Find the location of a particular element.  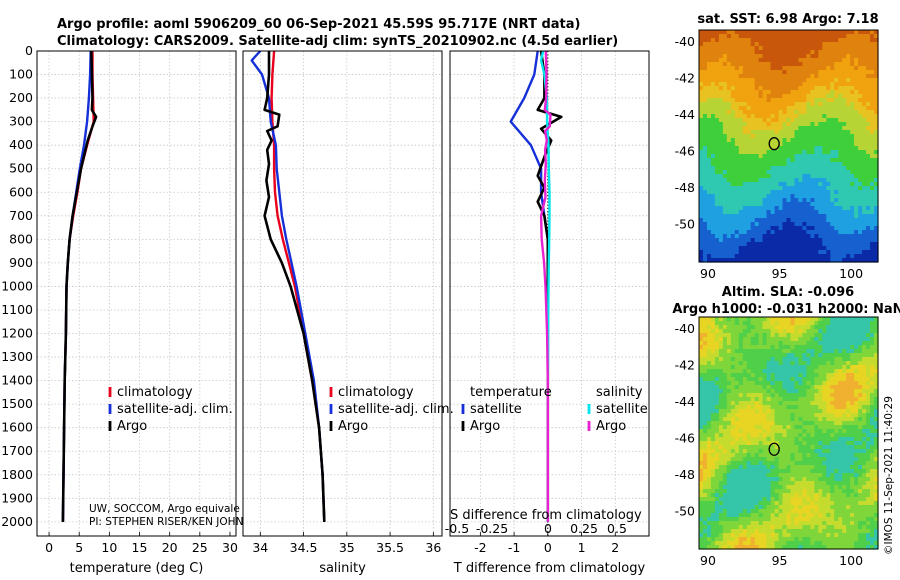

s-diff-tick-label: 0.5 is located at coordinates (617, 528).